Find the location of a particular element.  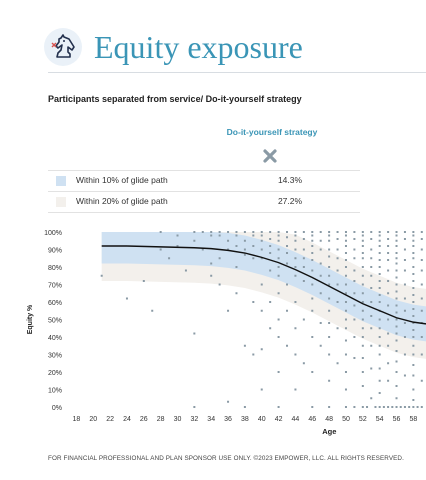

table-row: Within 10% of glide path 14.3% is located at coordinates (204, 181).